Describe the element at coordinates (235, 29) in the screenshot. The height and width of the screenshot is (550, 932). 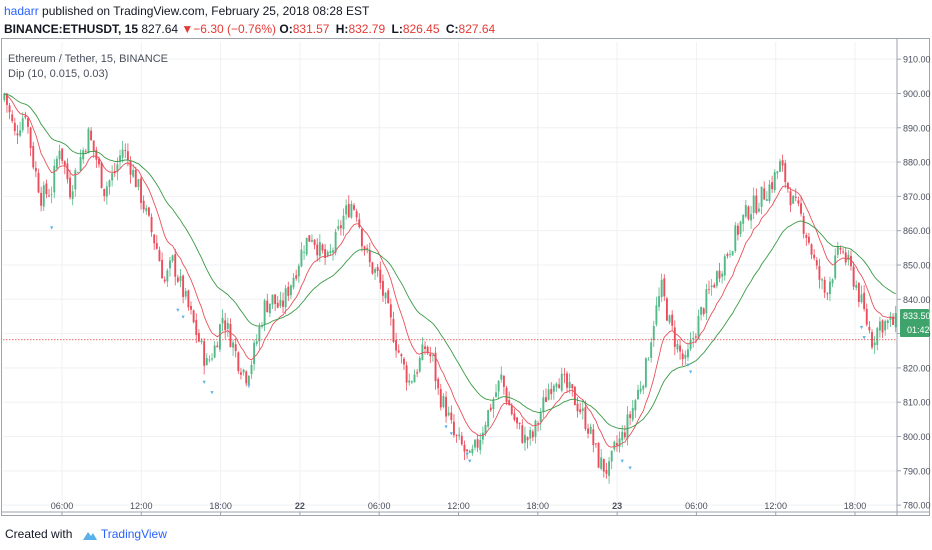
I see `price-change: −6.30 (−0.76%)` at that location.